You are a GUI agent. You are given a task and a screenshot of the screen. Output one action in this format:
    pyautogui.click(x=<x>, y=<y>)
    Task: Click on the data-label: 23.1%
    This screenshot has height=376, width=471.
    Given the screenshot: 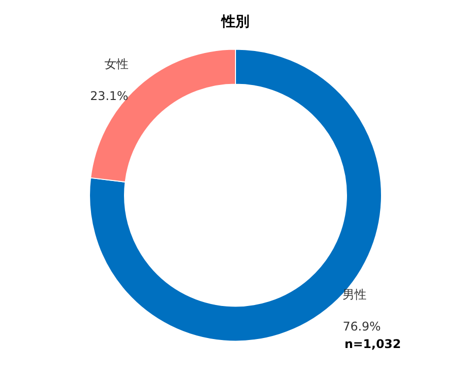 What is the action you would take?
    pyautogui.click(x=109, y=96)
    